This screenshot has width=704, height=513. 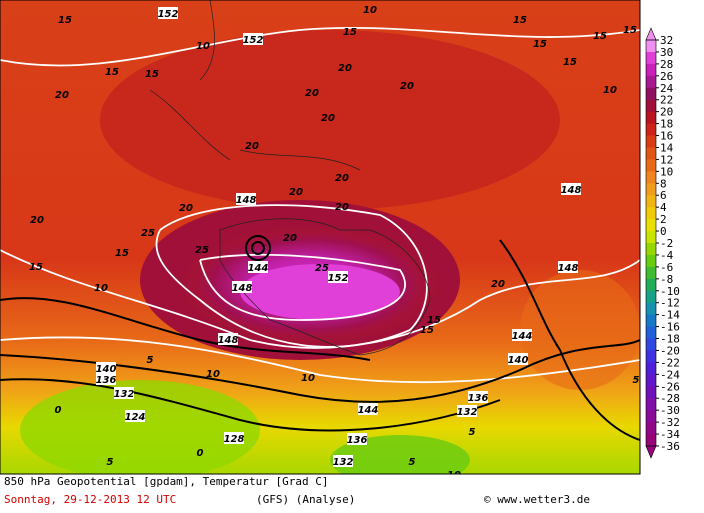 What do you see at coordinates (667, 255) in the screenshot?
I see `colorbar-label: -4` at bounding box center [667, 255].